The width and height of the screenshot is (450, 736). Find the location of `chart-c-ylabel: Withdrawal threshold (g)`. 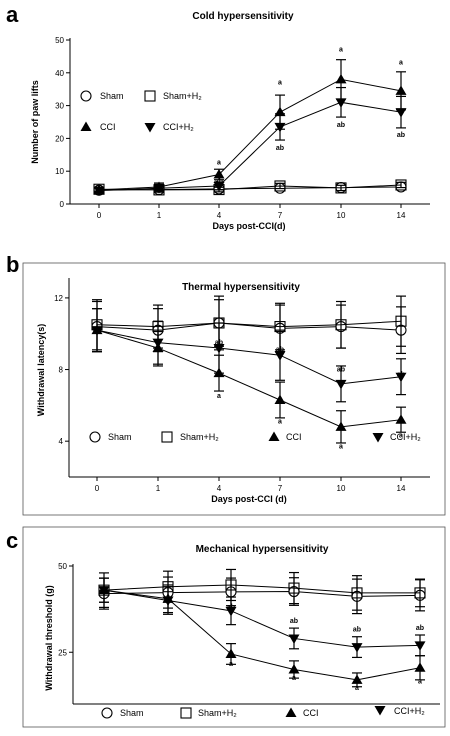

chart-c-ylabel: Withdrawal threshold (g) is located at coordinates (49, 637).